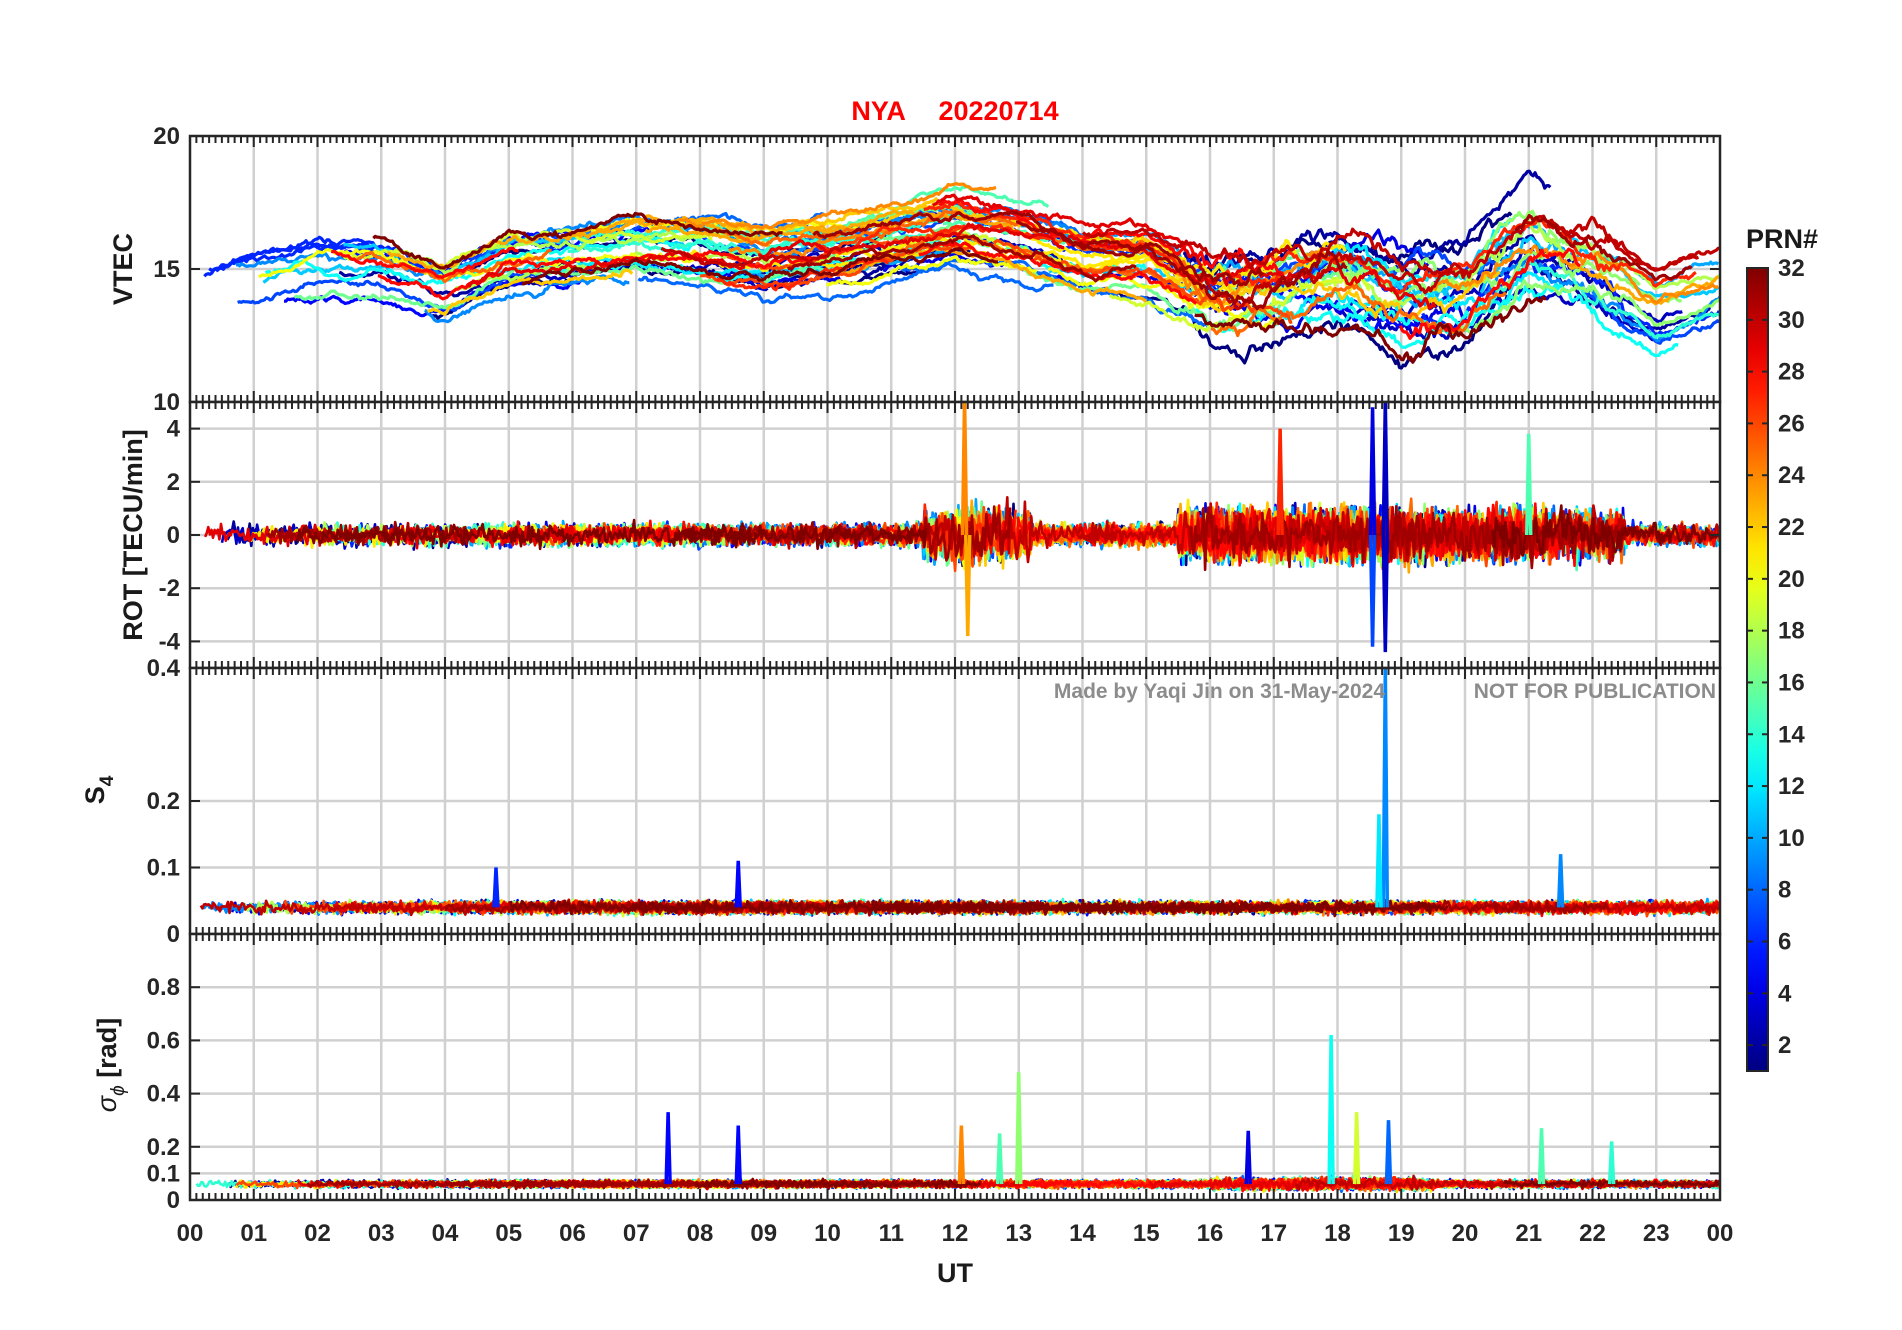  What do you see at coordinates (163, 1040) in the screenshot?
I see `y-tick-label: 0.6` at bounding box center [163, 1040].